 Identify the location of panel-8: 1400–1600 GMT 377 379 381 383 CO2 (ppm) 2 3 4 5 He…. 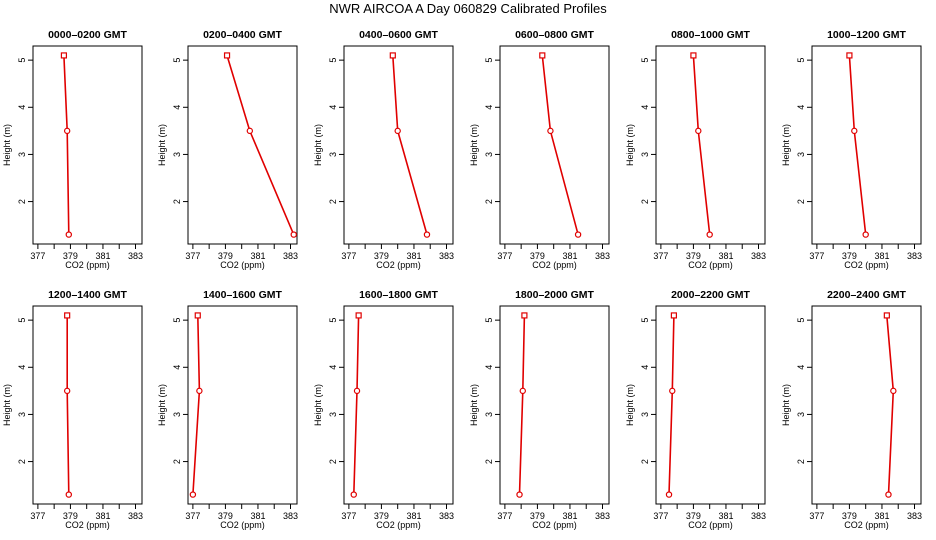
(227, 409).